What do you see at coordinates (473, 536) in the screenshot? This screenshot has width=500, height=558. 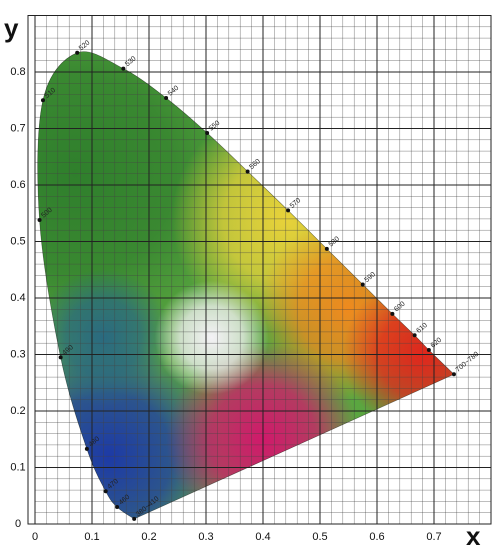 I see `x-axis-label: x` at bounding box center [473, 536].